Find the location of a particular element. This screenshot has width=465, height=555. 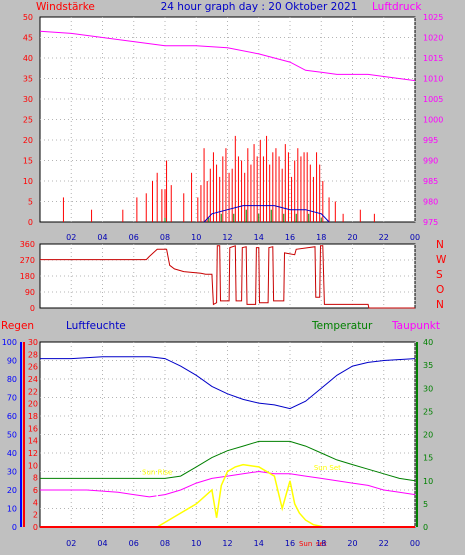

temperature-tick-label: 10 is located at coordinates (428, 481).